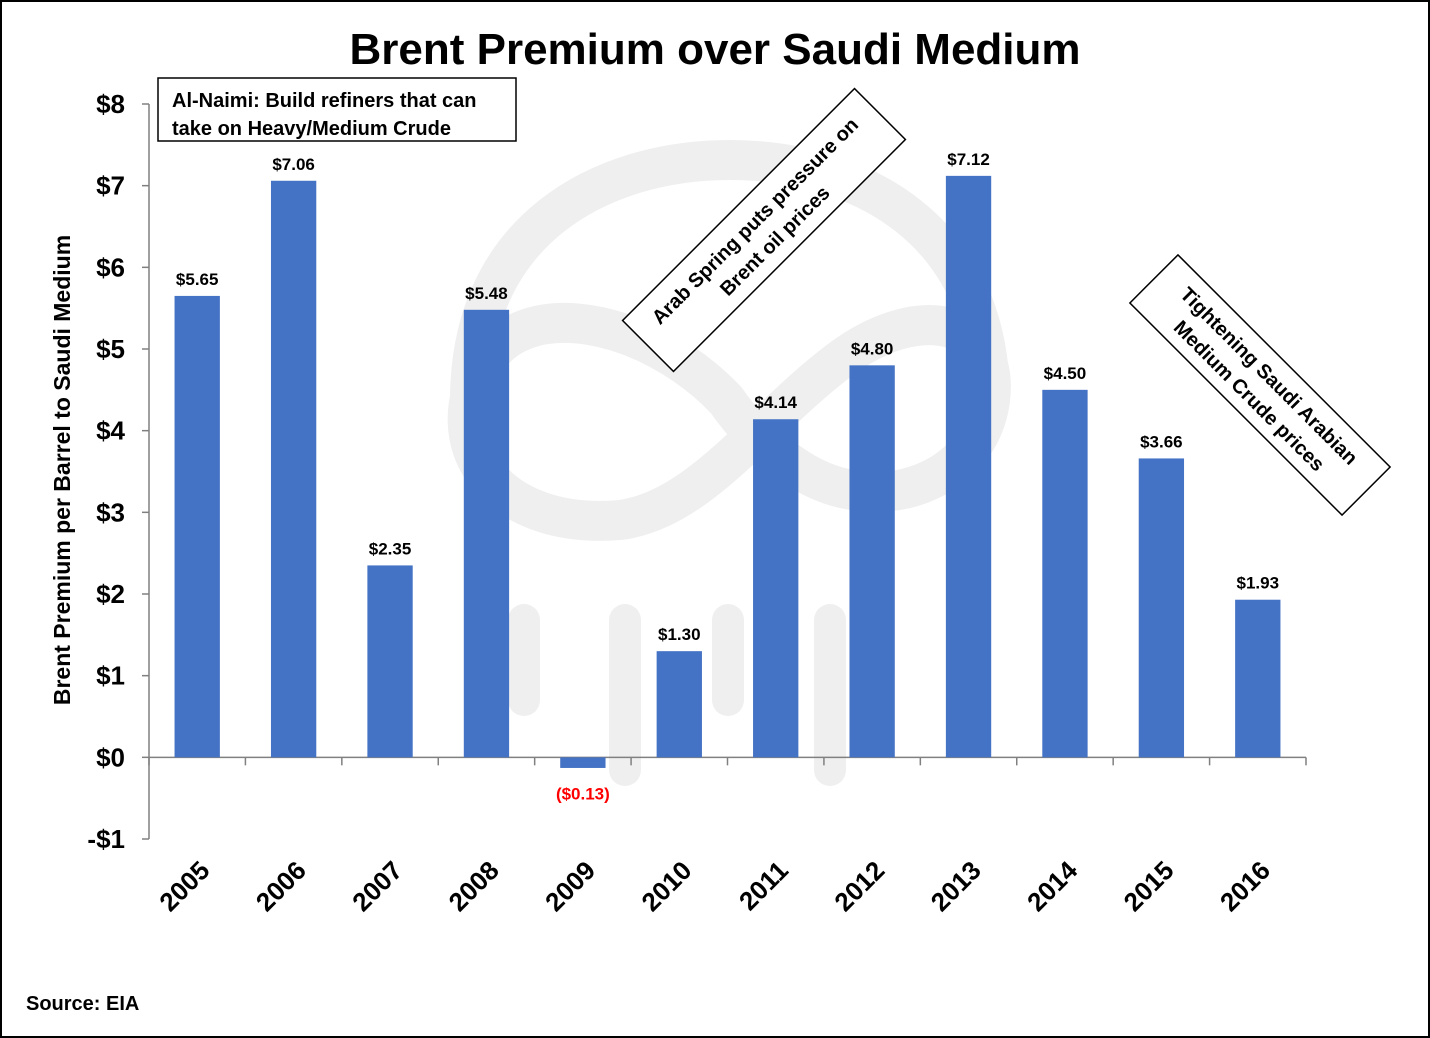 The image size is (1430, 1038). Describe the element at coordinates (293, 164) in the screenshot. I see `data-label-2006: $7.06` at that location.